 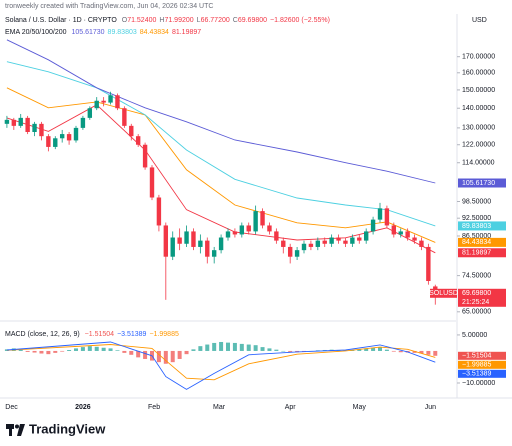 I want to click on y-tick-label: 5.00000, so click(x=474, y=335).